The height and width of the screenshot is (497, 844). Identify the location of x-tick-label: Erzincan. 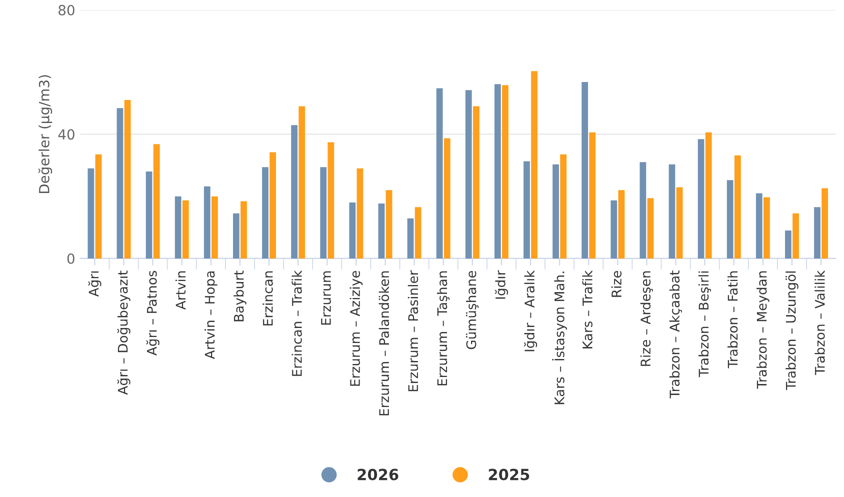
(267, 298).